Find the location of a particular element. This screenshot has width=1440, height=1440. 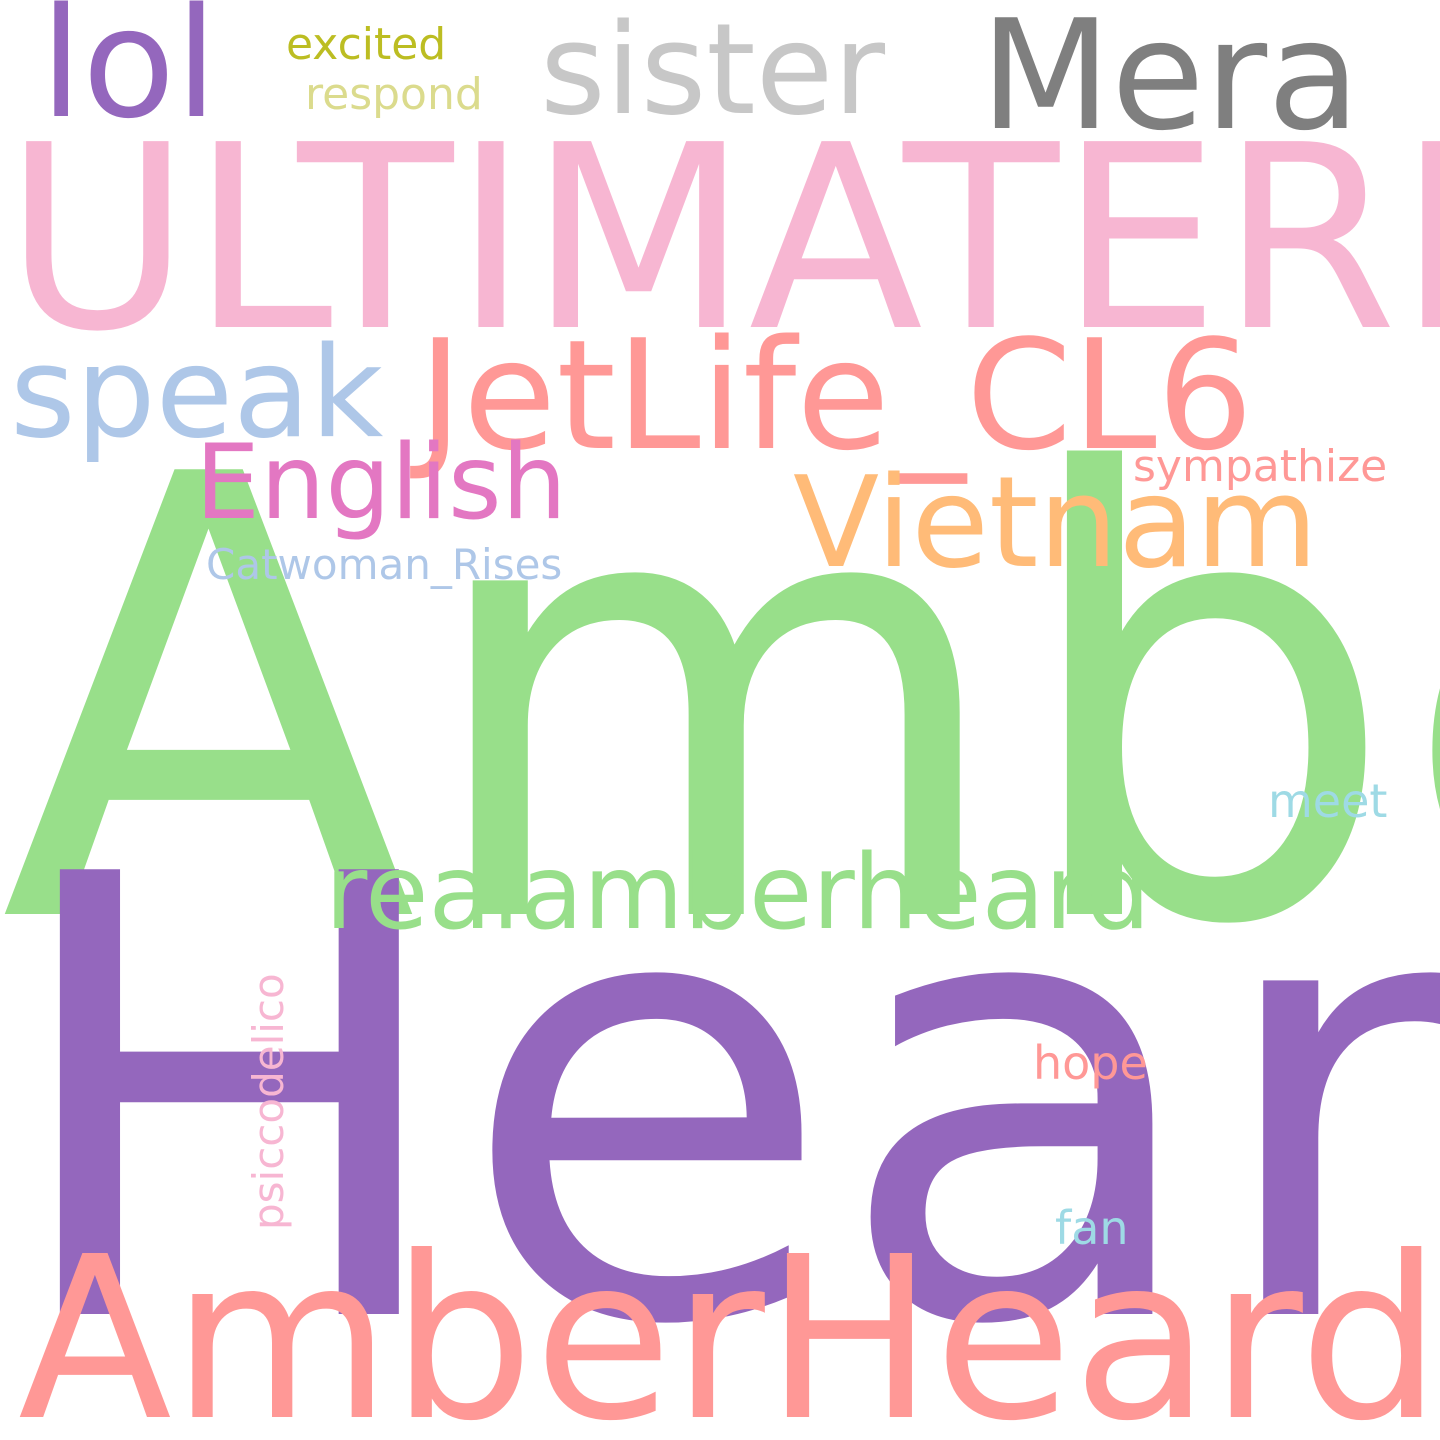

word-sympathize: sympathize is located at coordinates (1260, 466).